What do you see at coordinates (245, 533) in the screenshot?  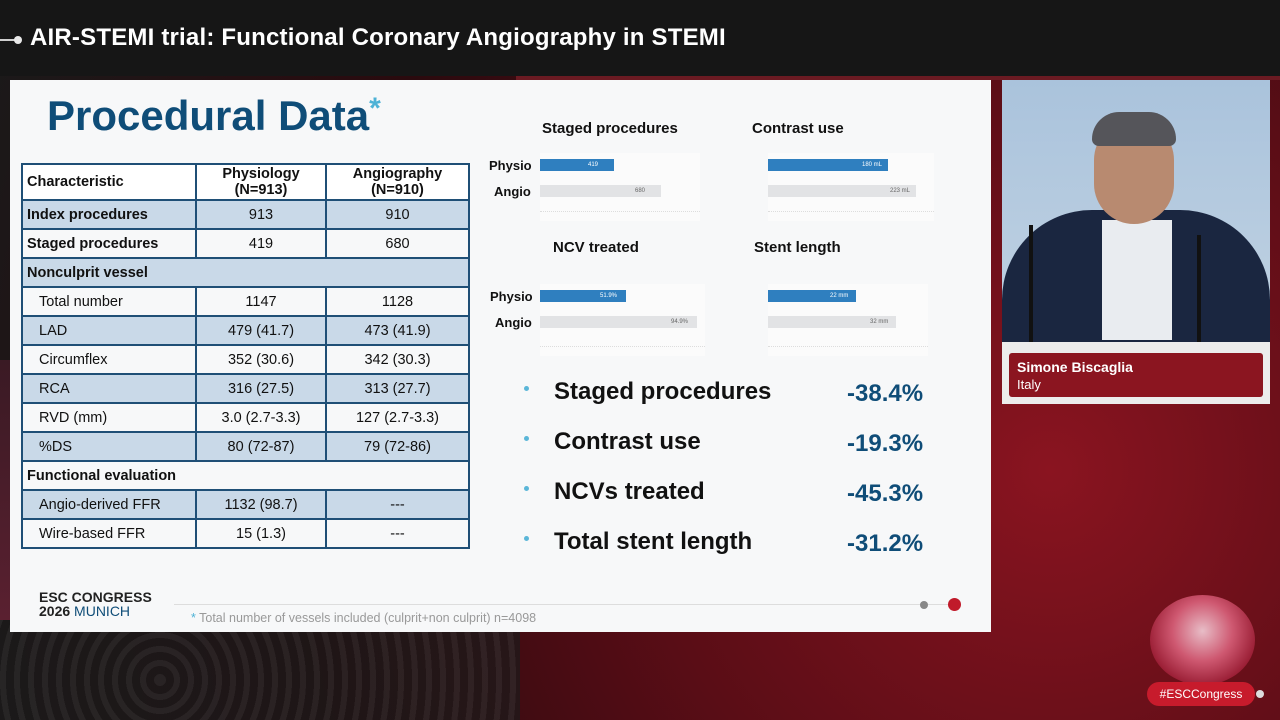 I see `table-row: Wire-based FFR 15 (1.3) ---` at bounding box center [245, 533].